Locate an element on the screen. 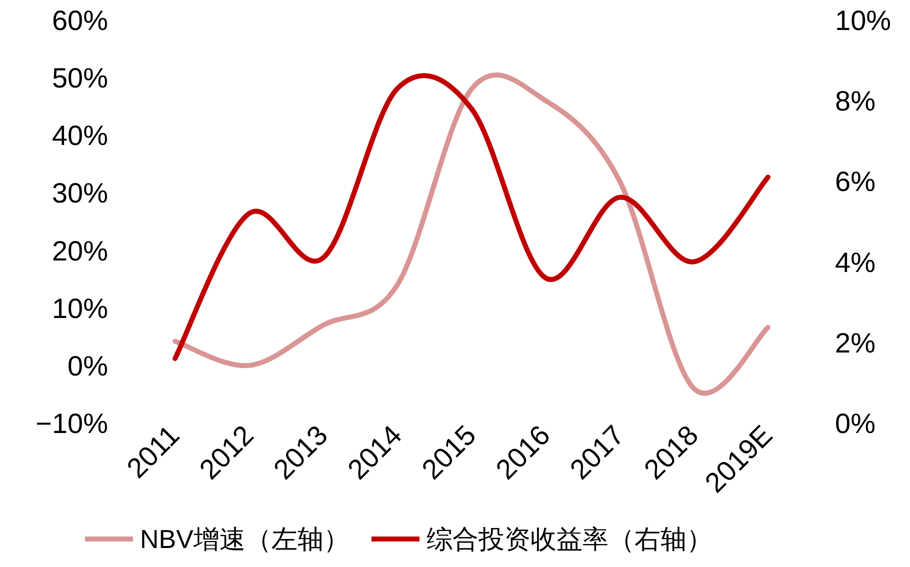 The image size is (910, 567). y-tick-label: 10% is located at coordinates (80, 308).